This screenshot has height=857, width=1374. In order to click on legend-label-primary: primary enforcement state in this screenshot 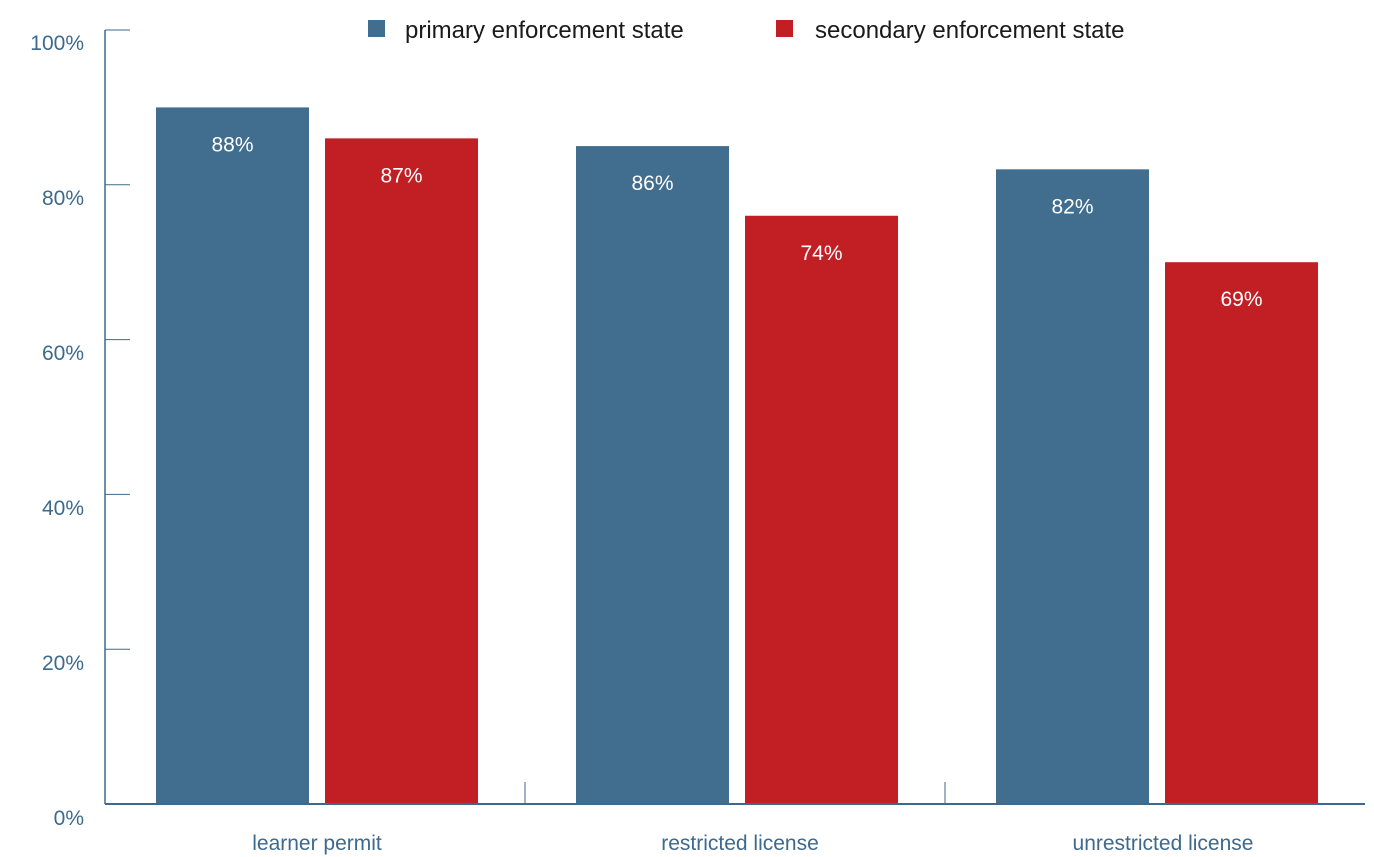, I will do `click(544, 30)`.